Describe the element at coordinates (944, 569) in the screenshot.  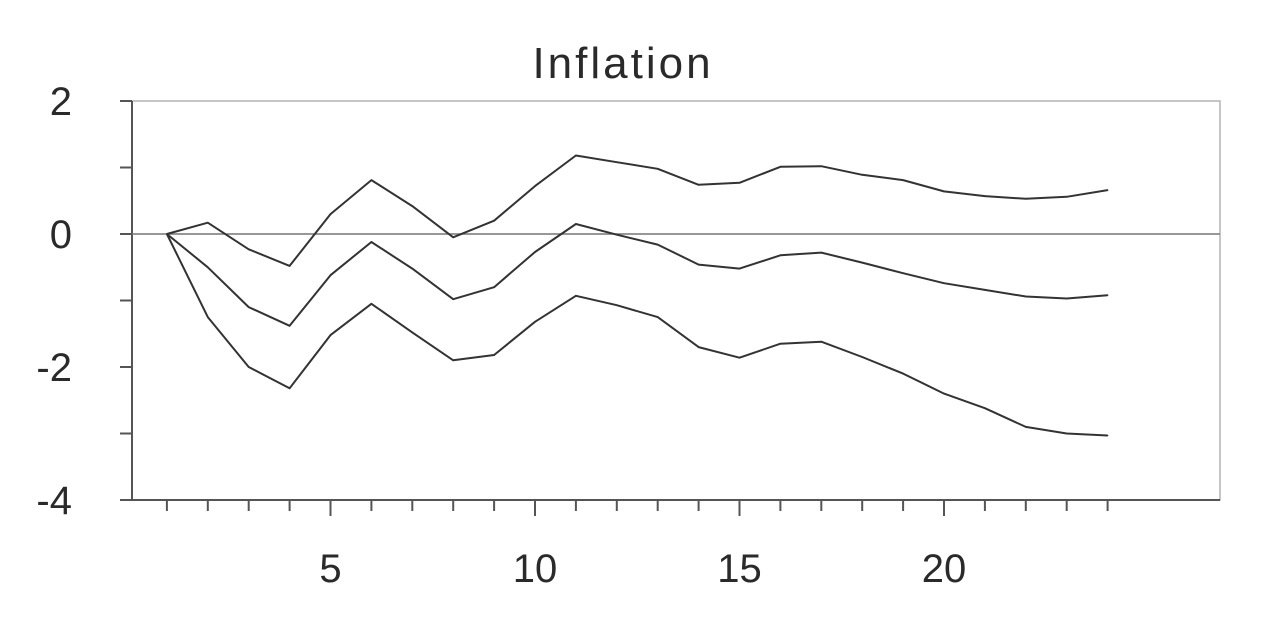
I see `x-tick-label: 20` at that location.